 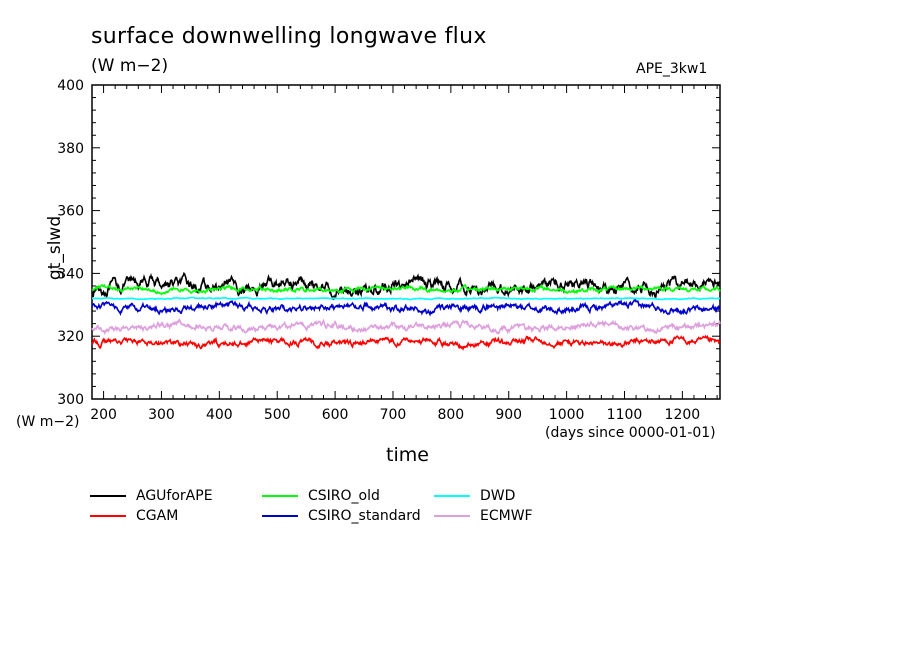 I want to click on legend-item: CGAM, so click(x=134, y=516).